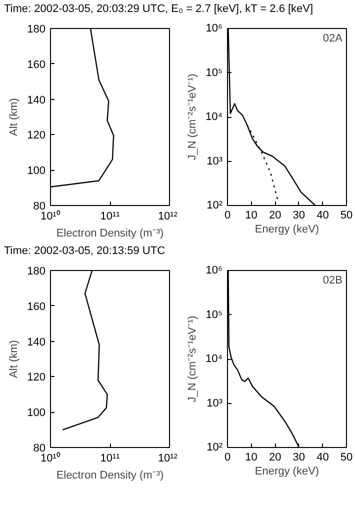 This screenshot has width=355, height=505. I want to click on annotation: 02B, so click(332, 280).